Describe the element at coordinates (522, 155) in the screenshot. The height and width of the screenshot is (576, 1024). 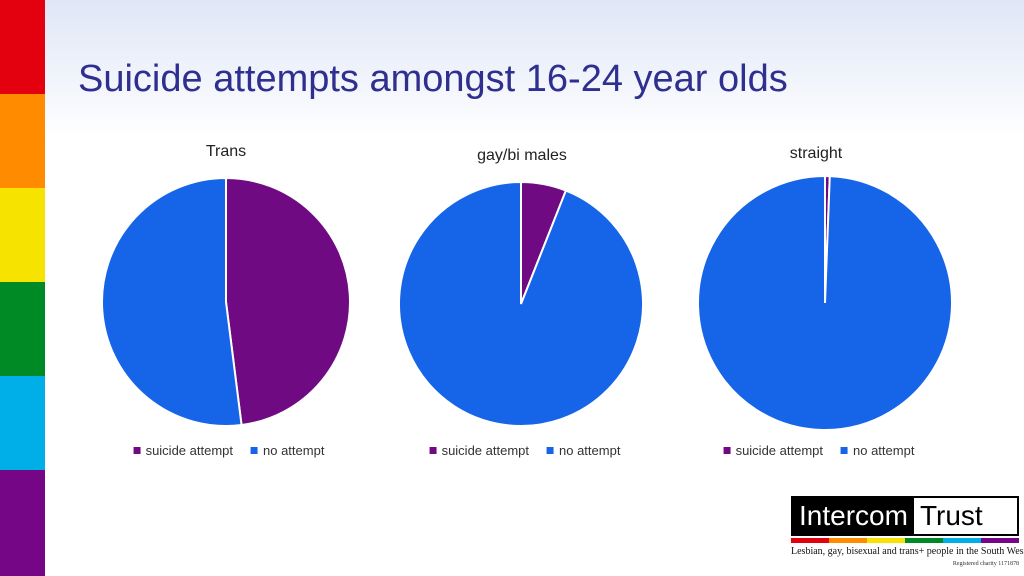
I see `chart-title-gay-bi-males: gay/bi males` at that location.